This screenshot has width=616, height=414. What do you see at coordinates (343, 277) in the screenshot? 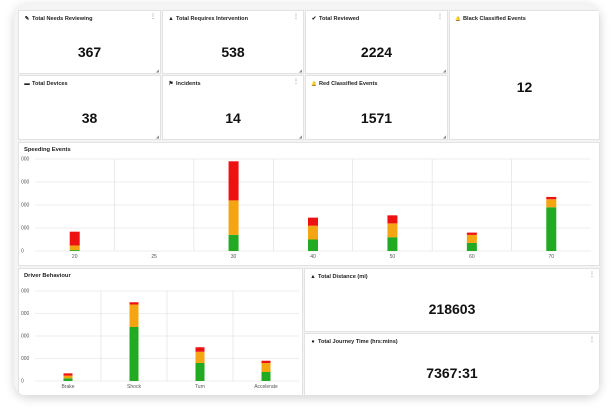
I see `tile-label: Total Distance (mi)` at bounding box center [343, 277].